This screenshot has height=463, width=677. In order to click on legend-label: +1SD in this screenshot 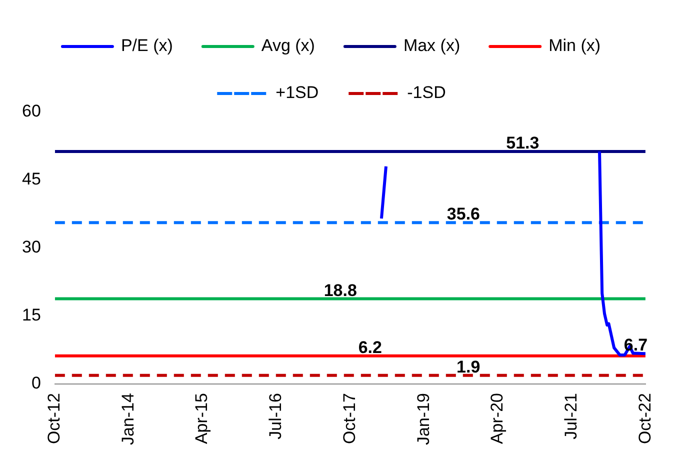, I will do `click(297, 92)`.